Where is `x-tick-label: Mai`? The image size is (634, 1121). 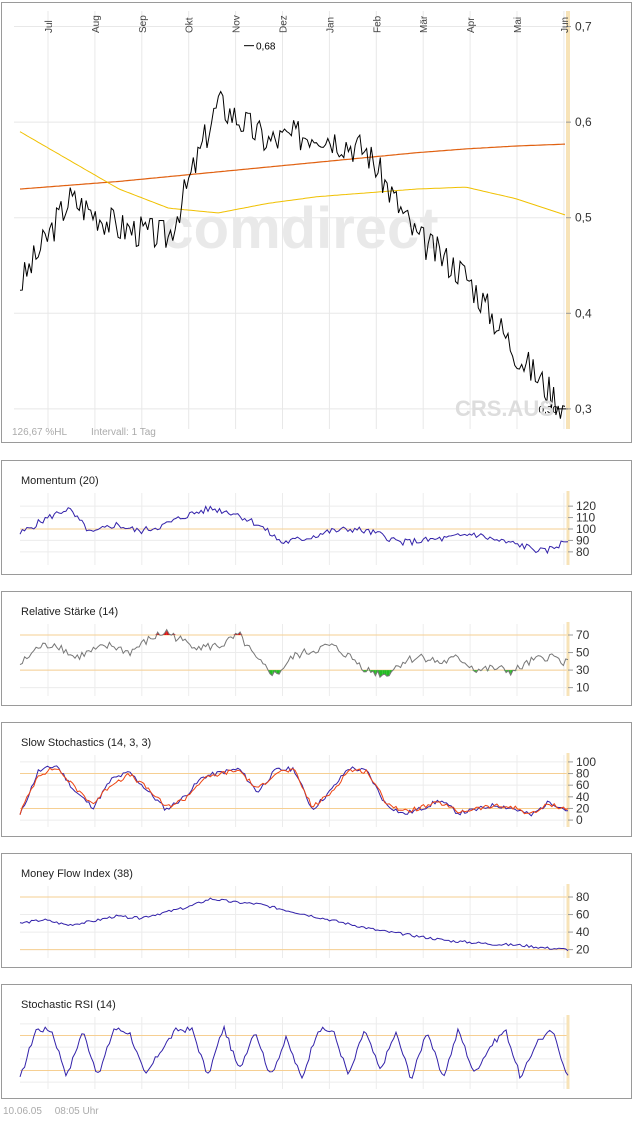 x-tick-label: Mai is located at coordinates (518, 25).